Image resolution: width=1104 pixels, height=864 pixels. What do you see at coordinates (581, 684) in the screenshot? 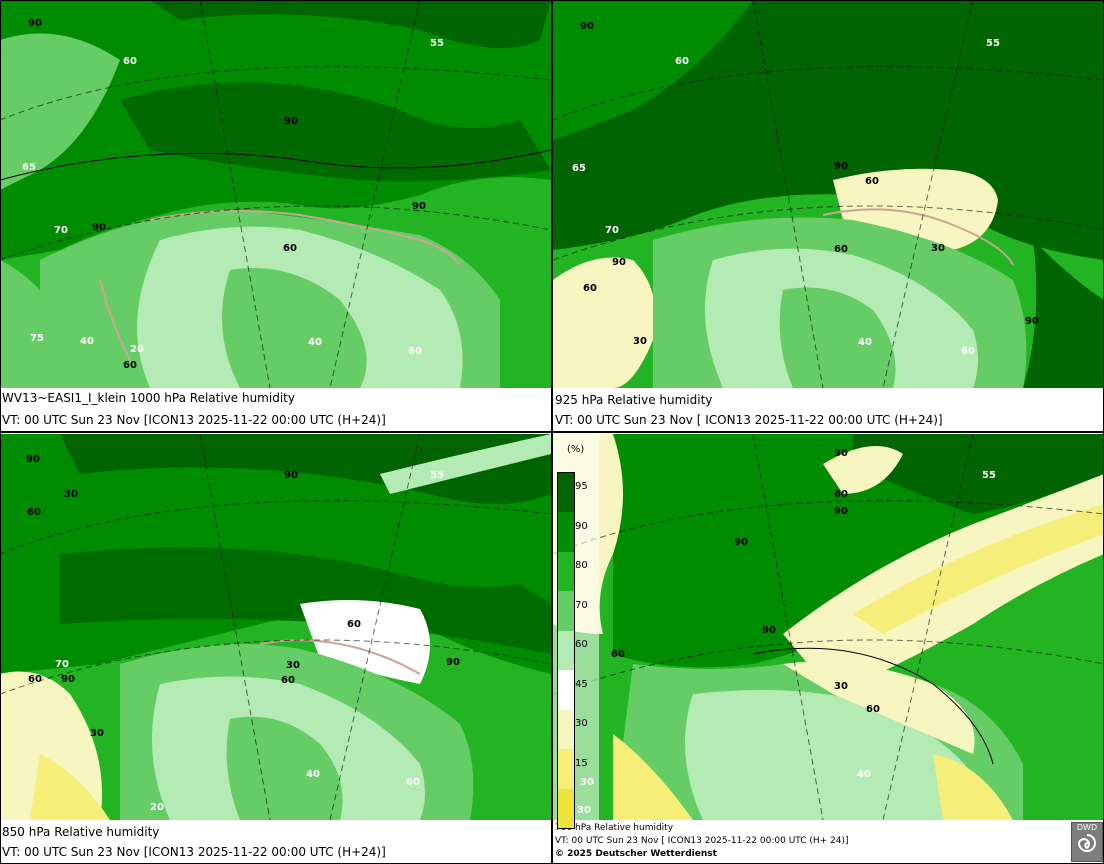
I see `legend-tick-label: 45` at bounding box center [581, 684].